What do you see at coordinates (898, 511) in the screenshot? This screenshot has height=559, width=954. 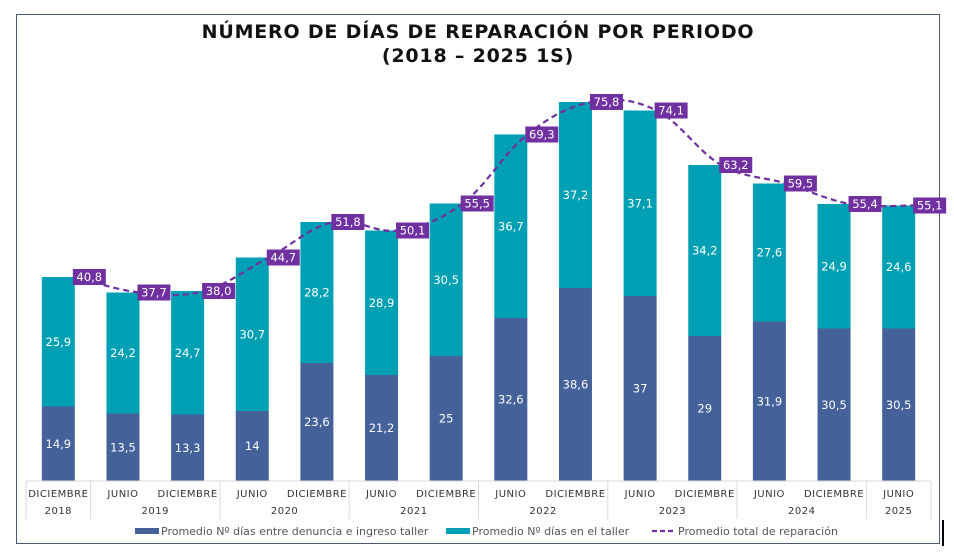 I see `year-group-label: 2025` at bounding box center [898, 511].